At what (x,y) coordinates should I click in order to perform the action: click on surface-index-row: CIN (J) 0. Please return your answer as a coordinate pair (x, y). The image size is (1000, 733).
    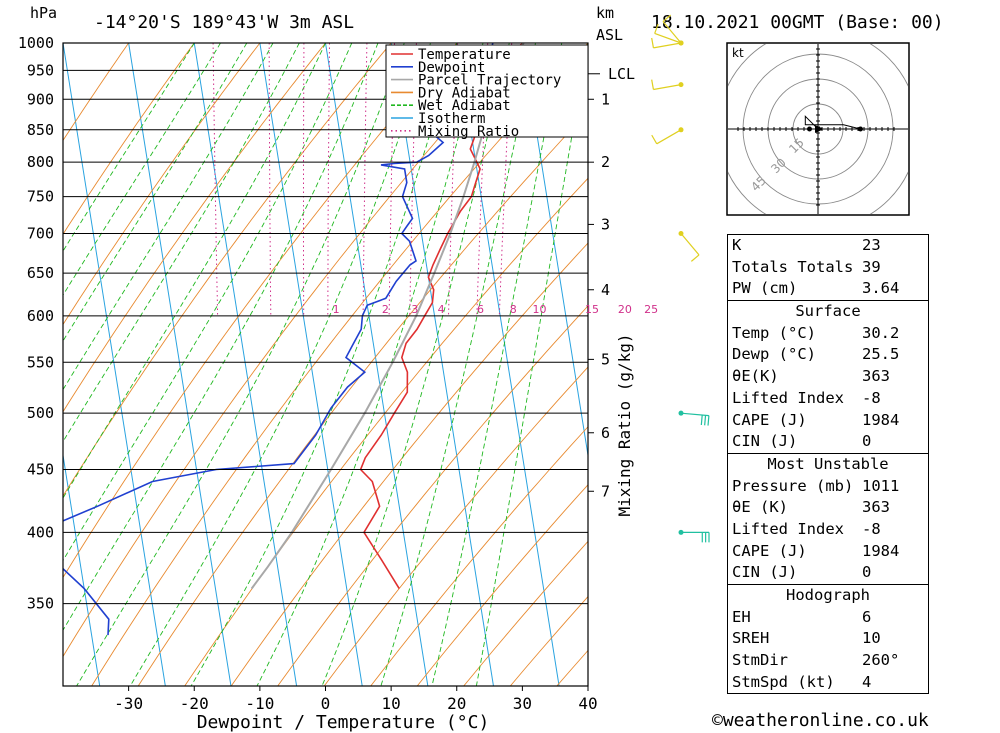
    Looking at the image, I should click on (828, 442).